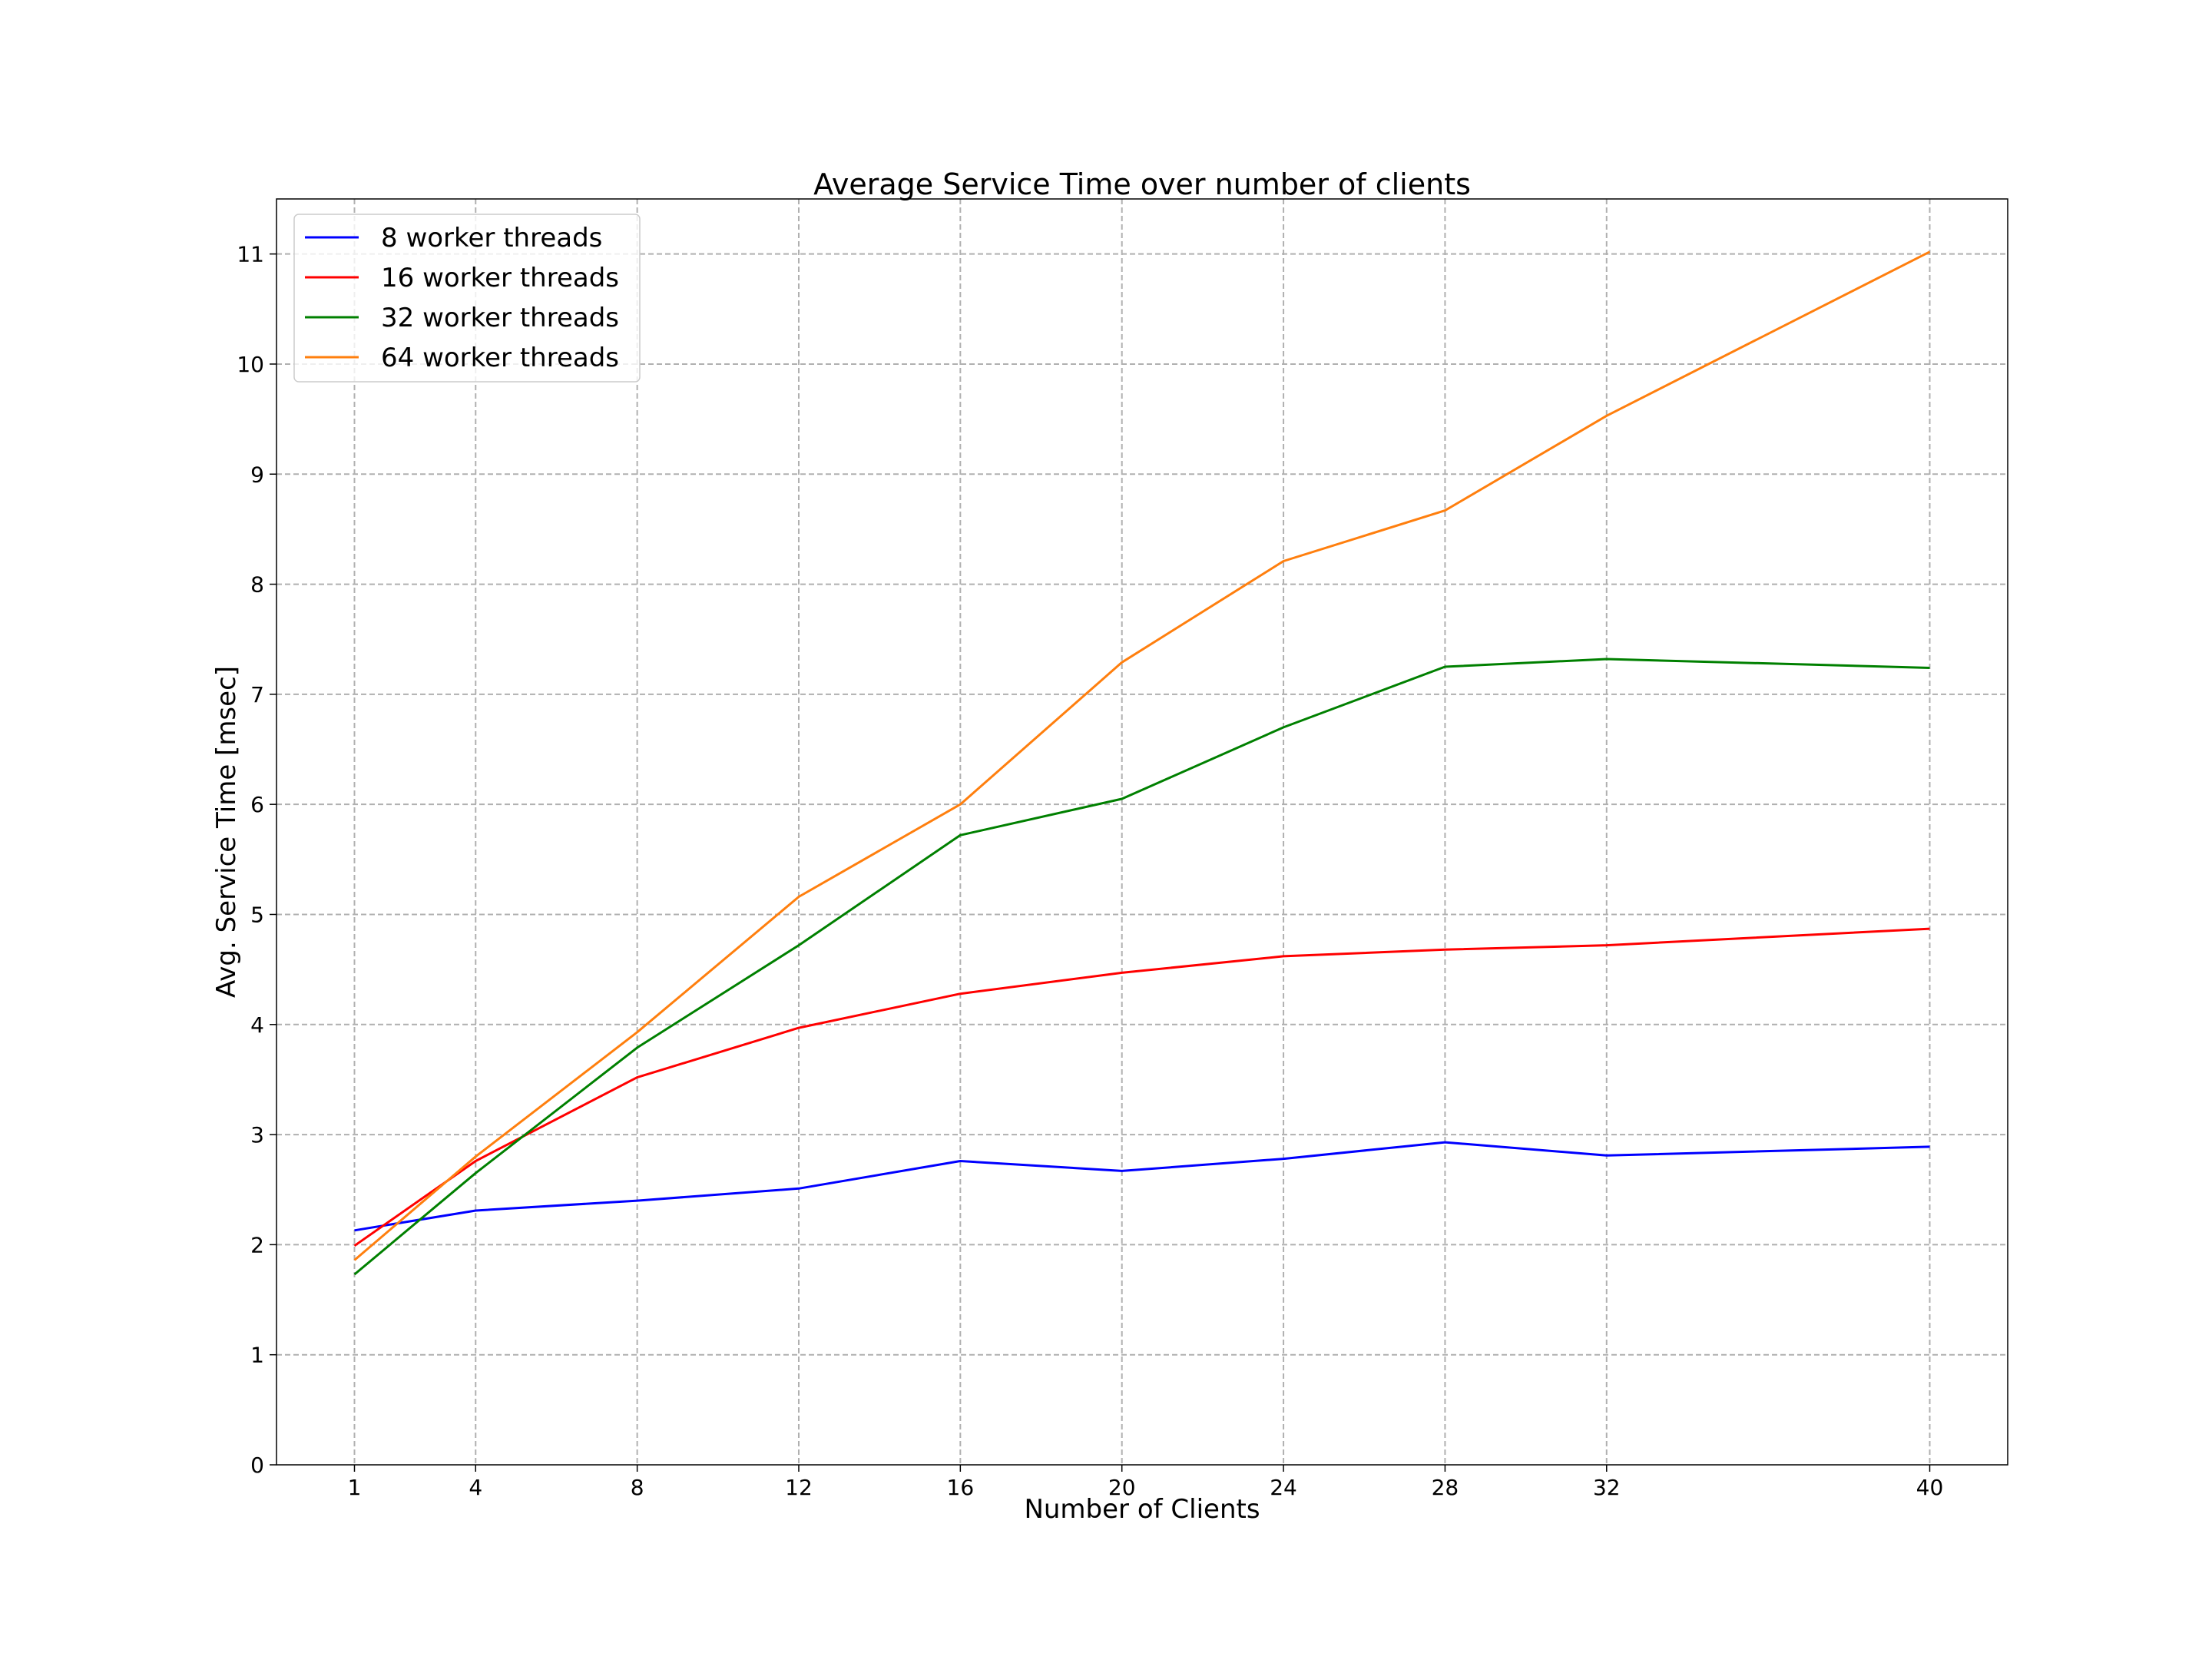 The image size is (2212, 1663). What do you see at coordinates (257, 1135) in the screenshot?
I see `y-tick-label: 3` at bounding box center [257, 1135].